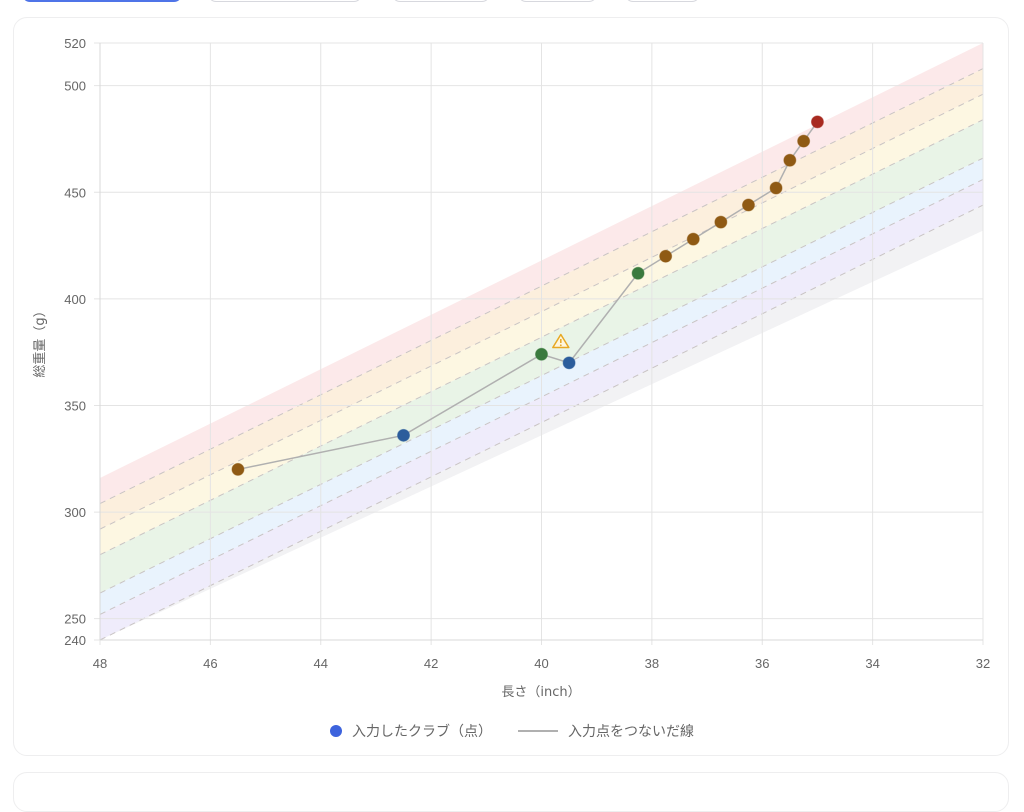 This screenshot has height=812, width=1024. Describe the element at coordinates (511, 792) in the screenshot. I see `next-card` at that location.